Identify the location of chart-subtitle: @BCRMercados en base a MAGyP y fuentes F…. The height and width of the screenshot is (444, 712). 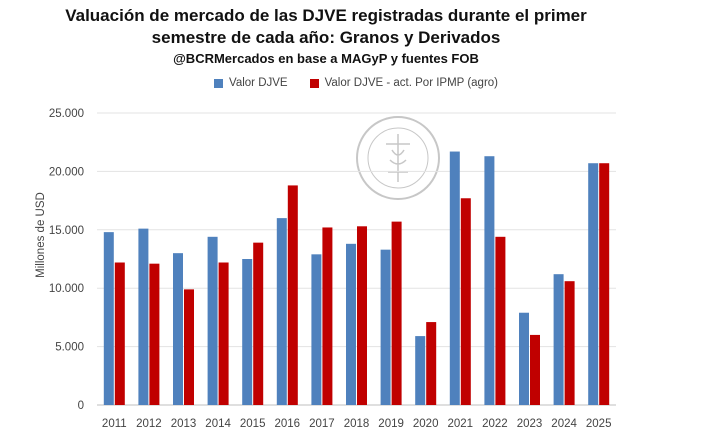
(326, 58).